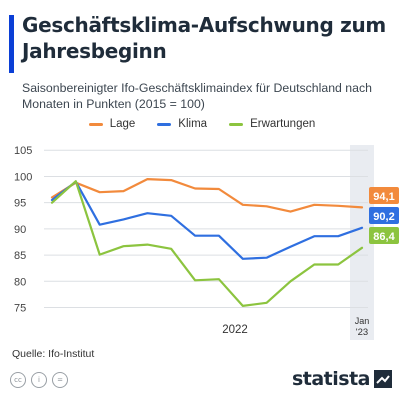 Image resolution: width=404 pixels, height=404 pixels. I want to click on cc-icon: cc, so click(18, 380).